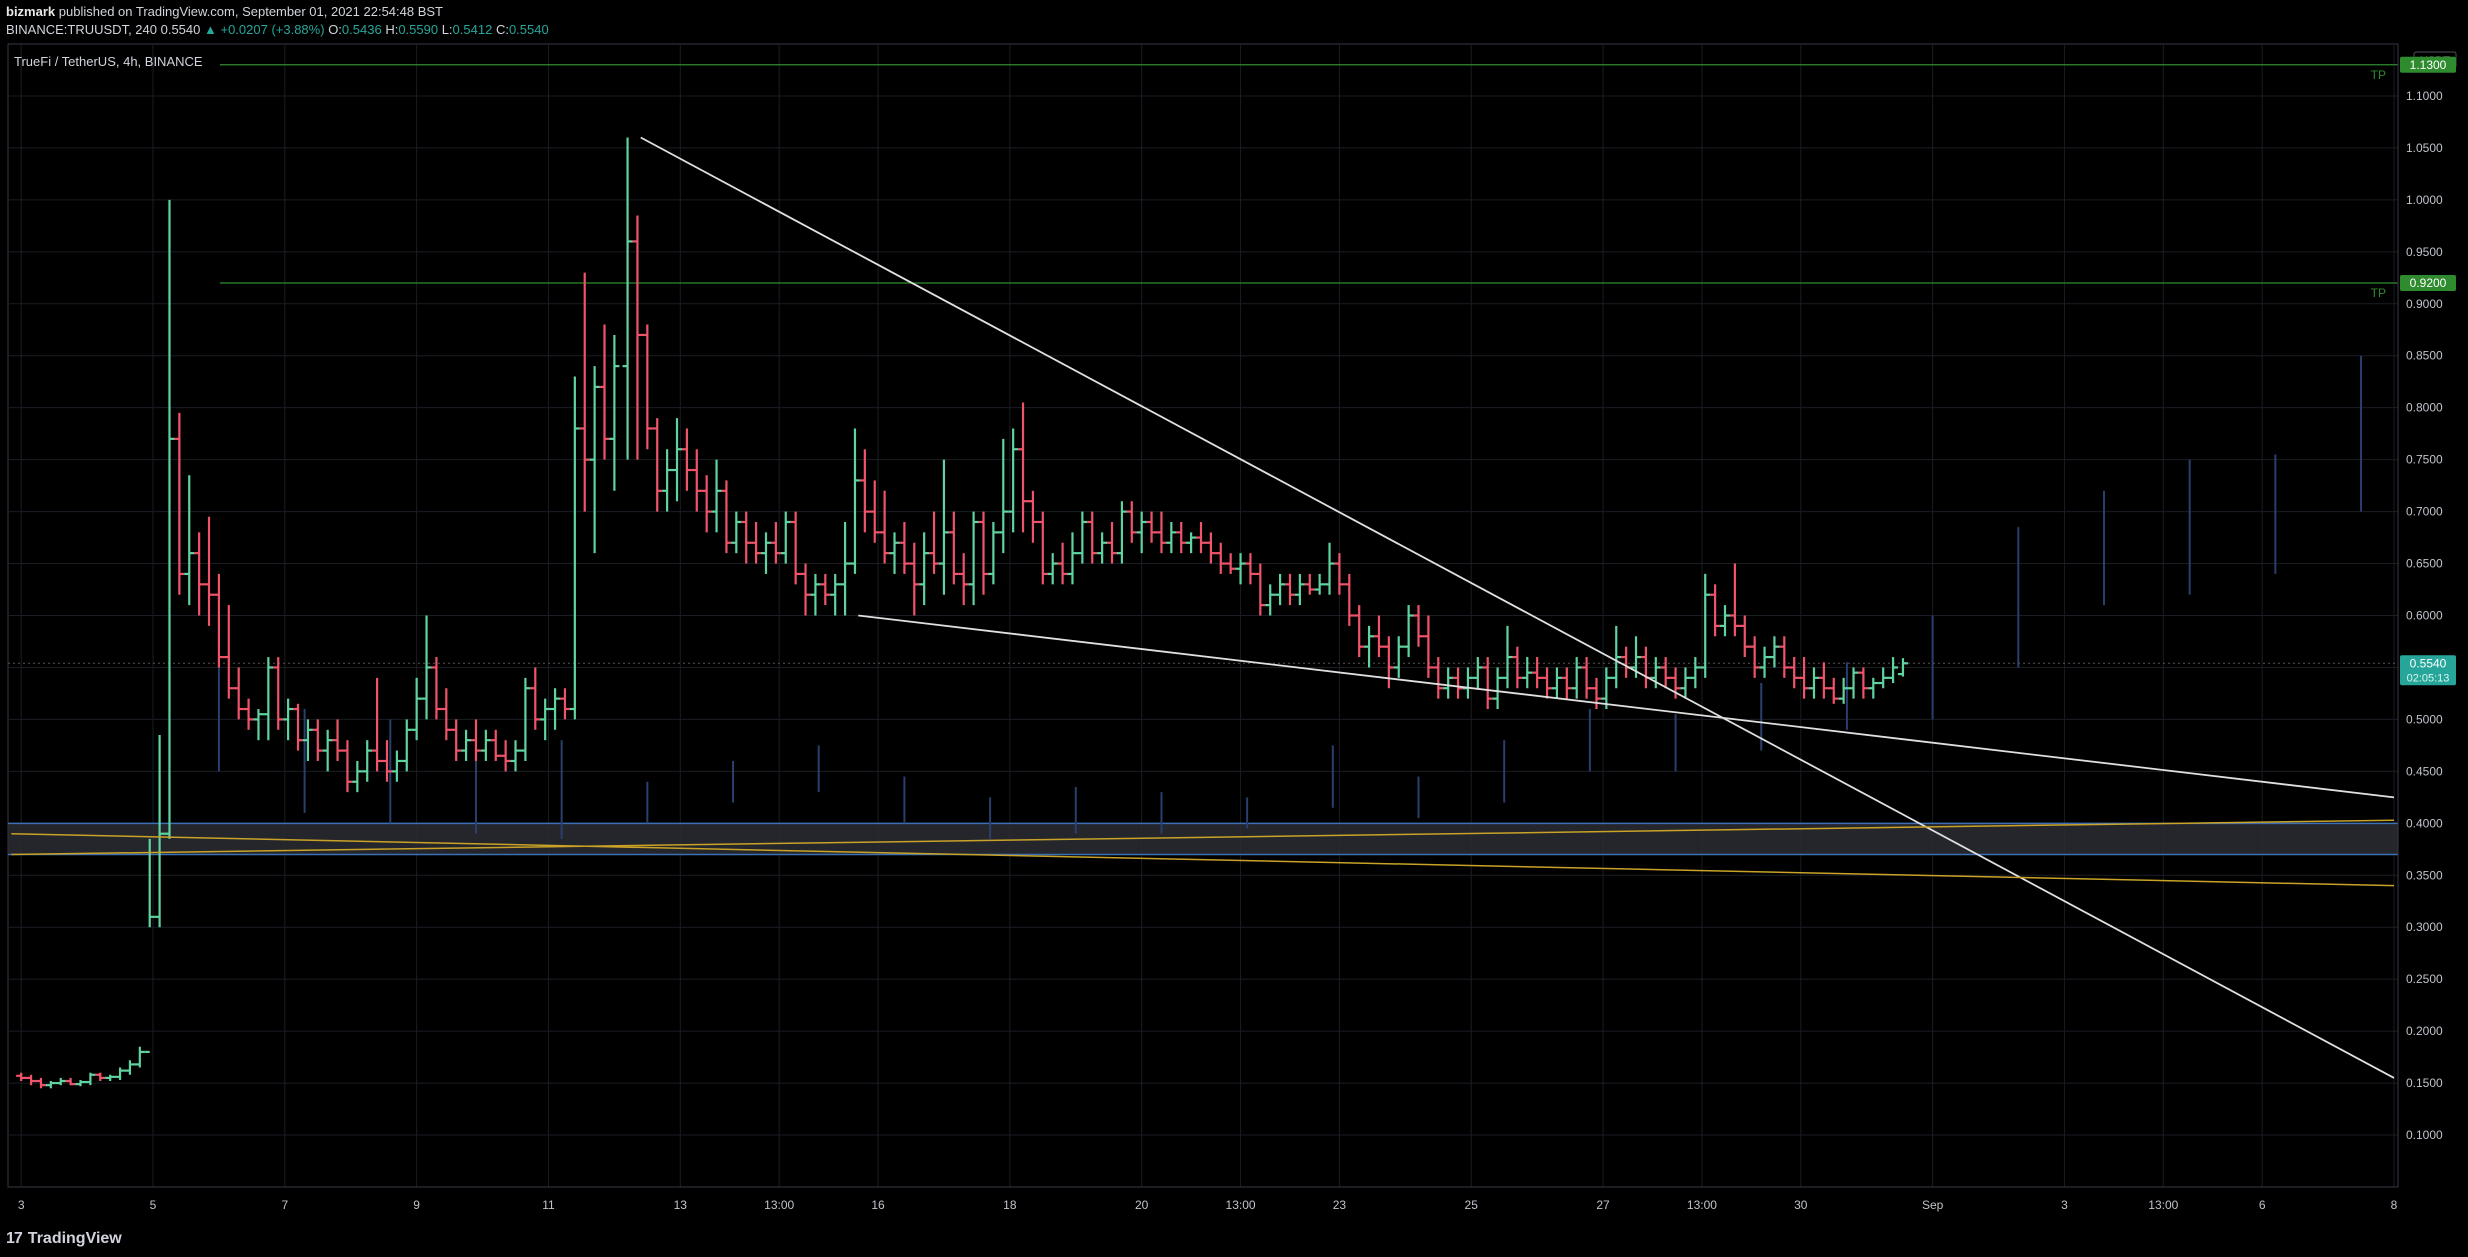  What do you see at coordinates (2424, 96) in the screenshot?
I see `price-tick-label: 1.1000` at bounding box center [2424, 96].